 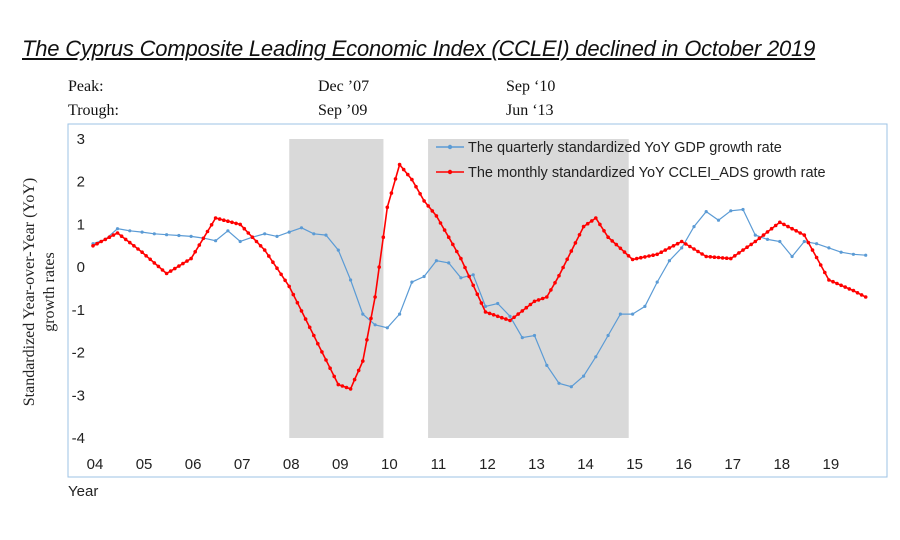 What do you see at coordinates (81, 139) in the screenshot?
I see `y-tick-label: 3` at bounding box center [81, 139].